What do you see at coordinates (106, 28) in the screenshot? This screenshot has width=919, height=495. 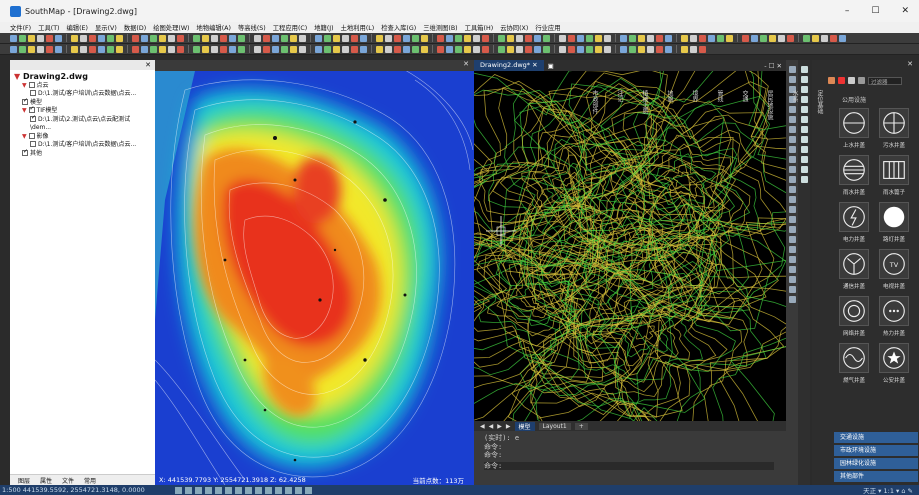 I see `menu-item-3: 显示(V)` at bounding box center [106, 28].